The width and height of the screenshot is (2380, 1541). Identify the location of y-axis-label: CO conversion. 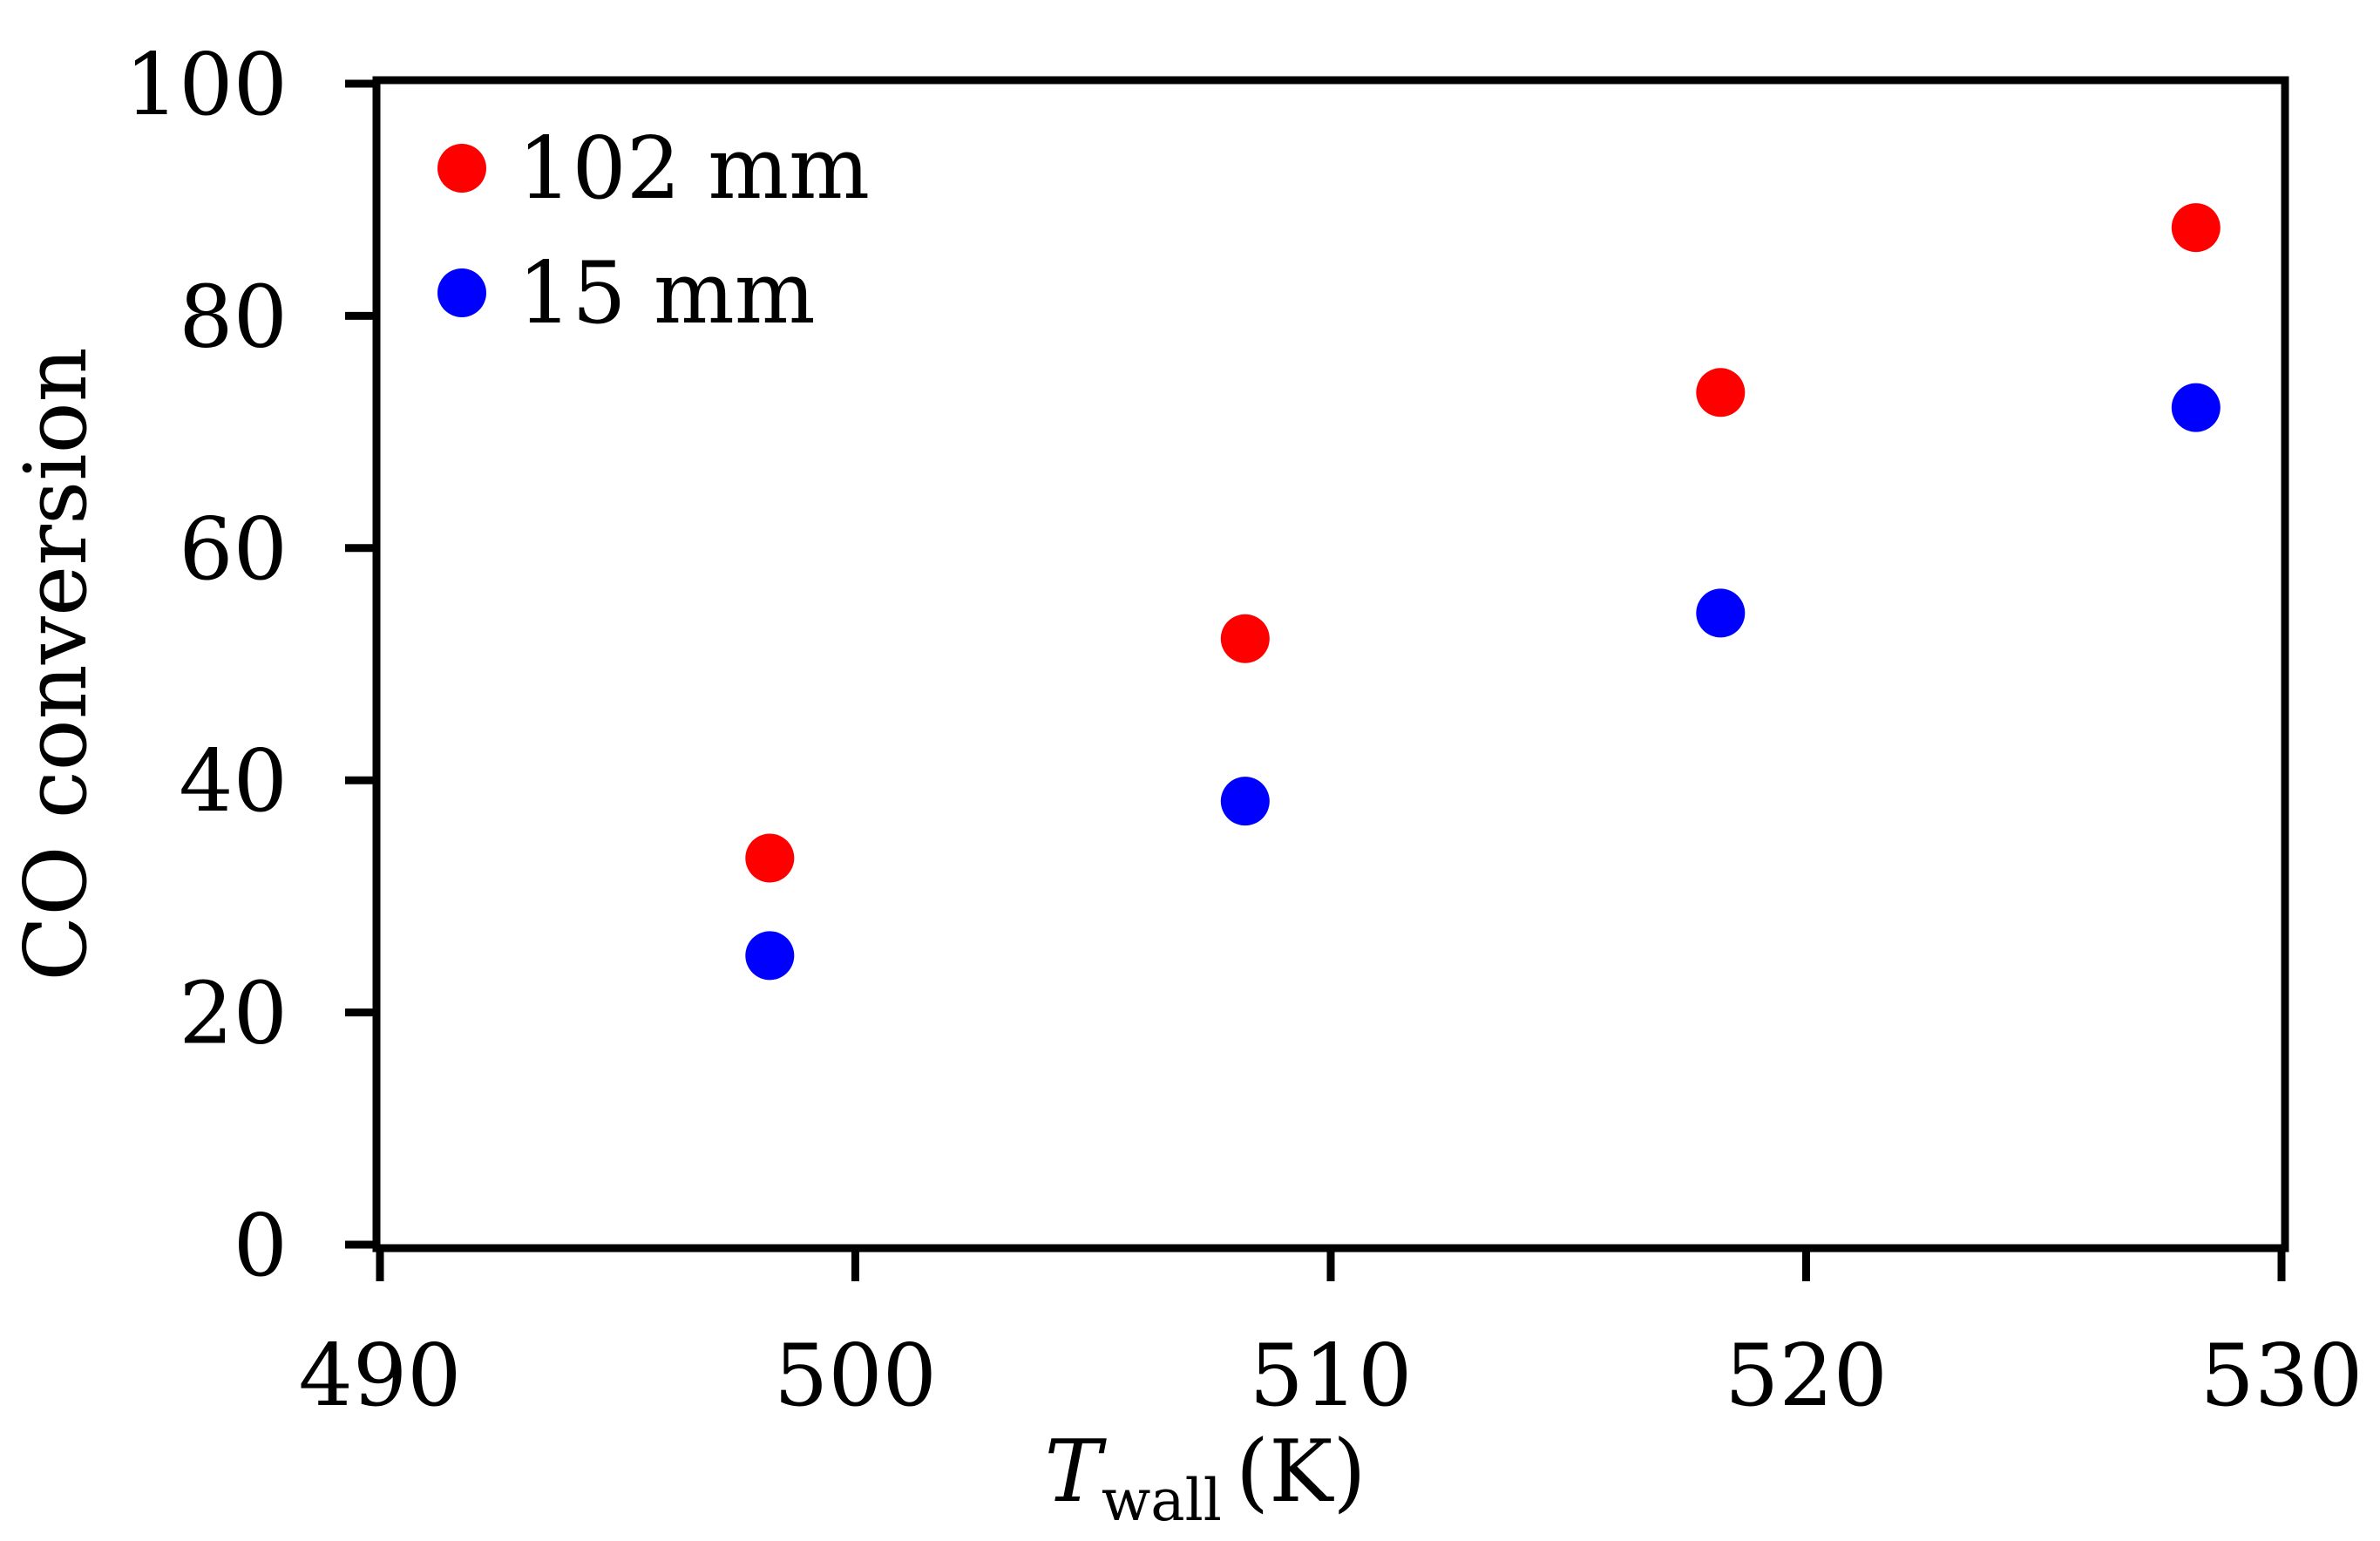
(56, 664).